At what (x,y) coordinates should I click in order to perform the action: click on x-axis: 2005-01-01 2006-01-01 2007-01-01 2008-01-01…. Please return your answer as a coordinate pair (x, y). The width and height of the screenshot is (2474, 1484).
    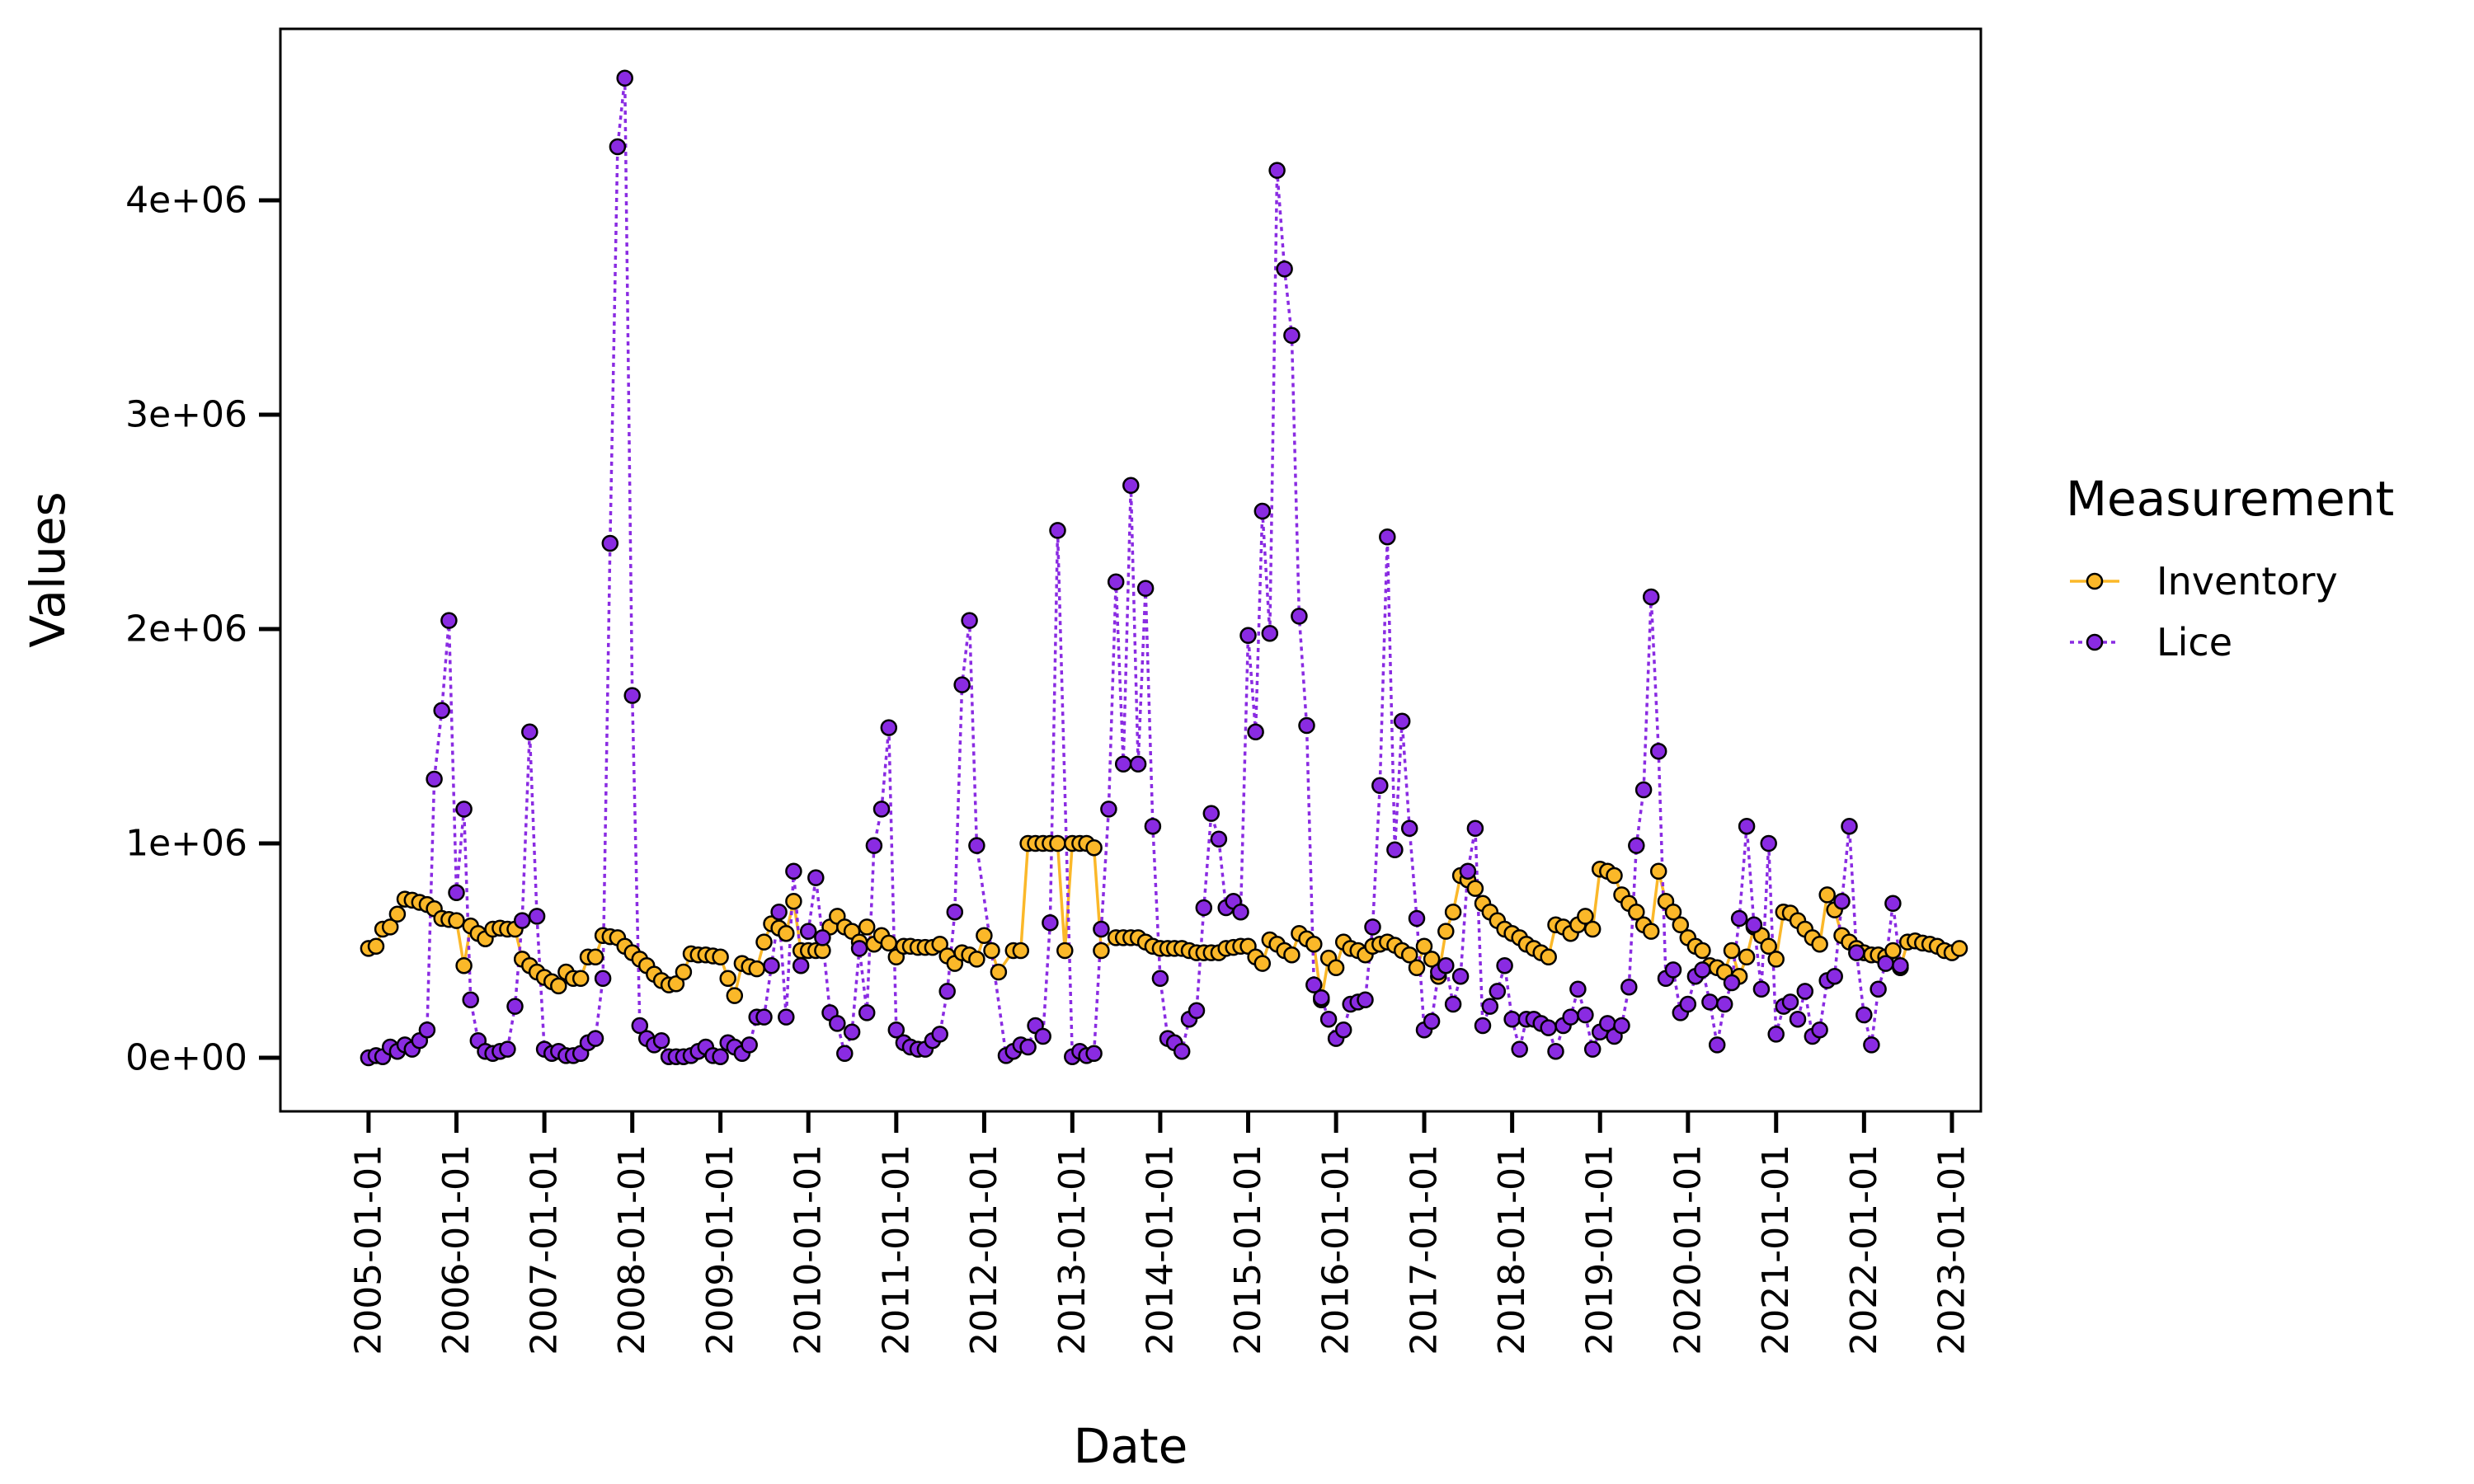
    Looking at the image, I should click on (1160, 1233).